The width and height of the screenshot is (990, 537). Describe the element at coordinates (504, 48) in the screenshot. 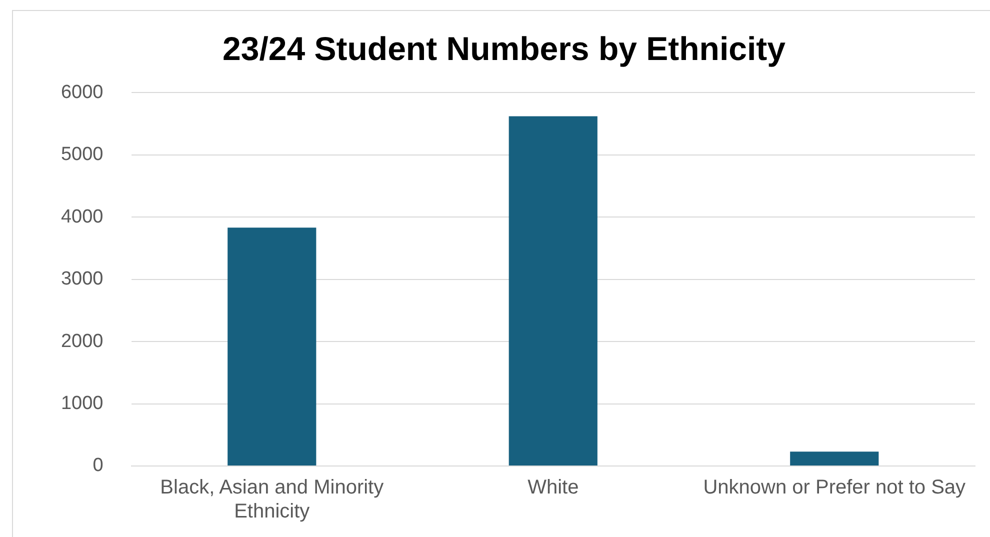

I see `chart-title: 23/24 Student Numbers by Ethnicity` at that location.